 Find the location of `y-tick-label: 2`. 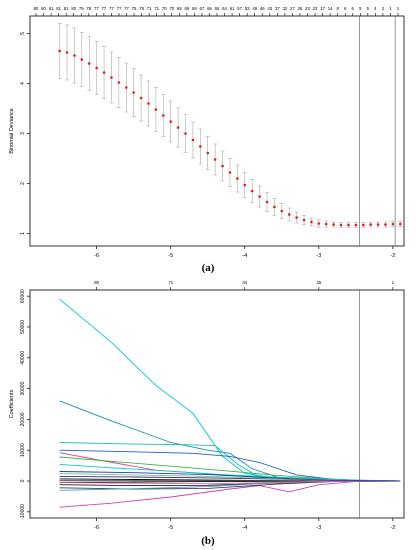

y-tick-label: 2 is located at coordinates (23, 183).